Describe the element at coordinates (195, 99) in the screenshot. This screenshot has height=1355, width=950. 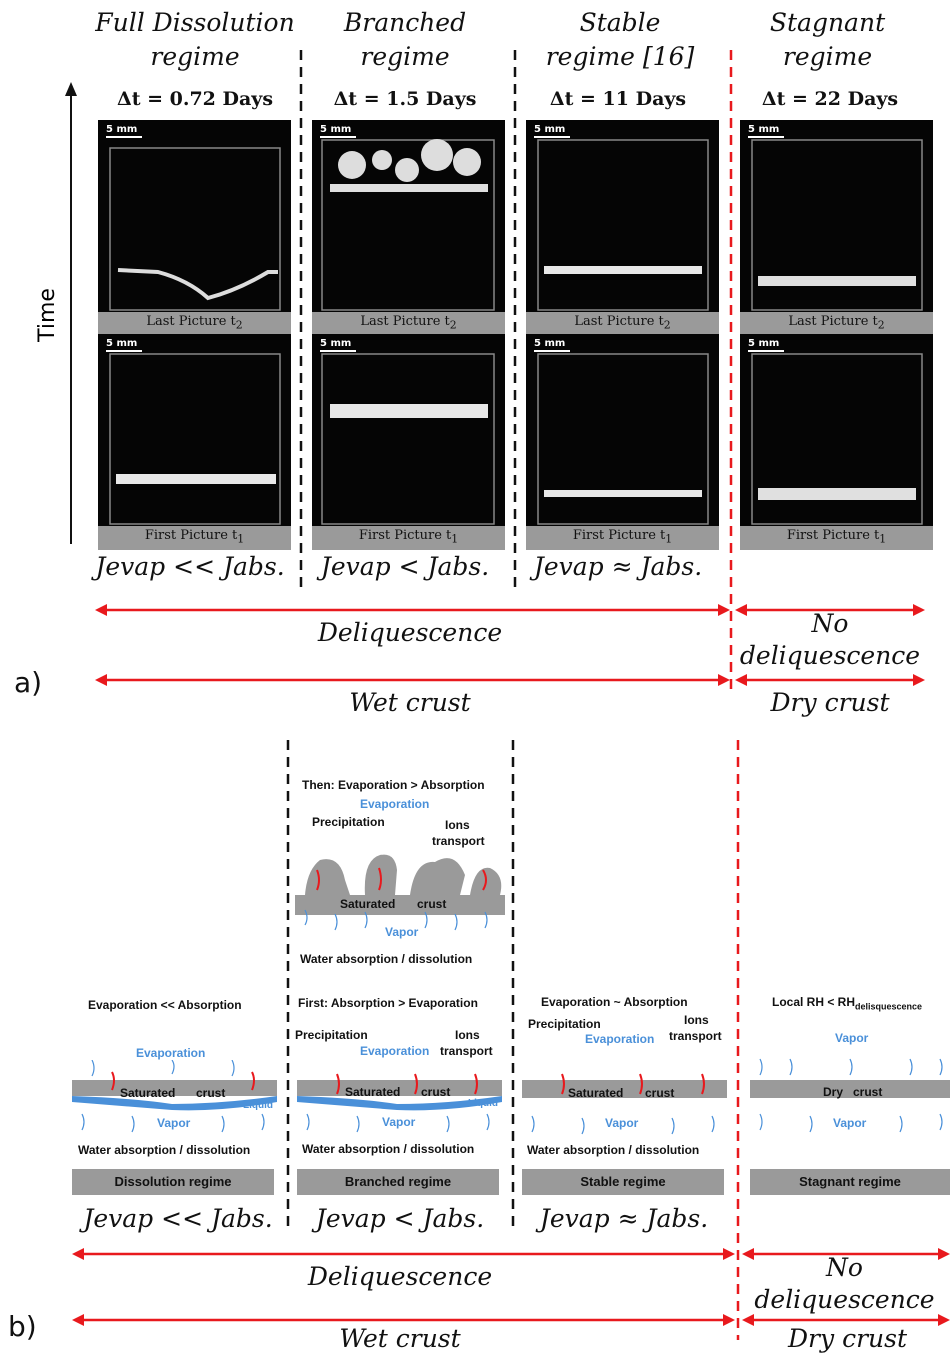
I see `dt-label: Δt = 0.72 Days` at that location.